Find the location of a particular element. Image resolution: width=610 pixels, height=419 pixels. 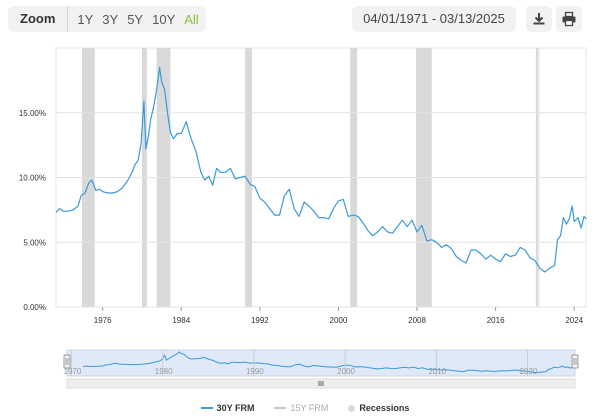

navigator-selection is located at coordinates (321, 363).